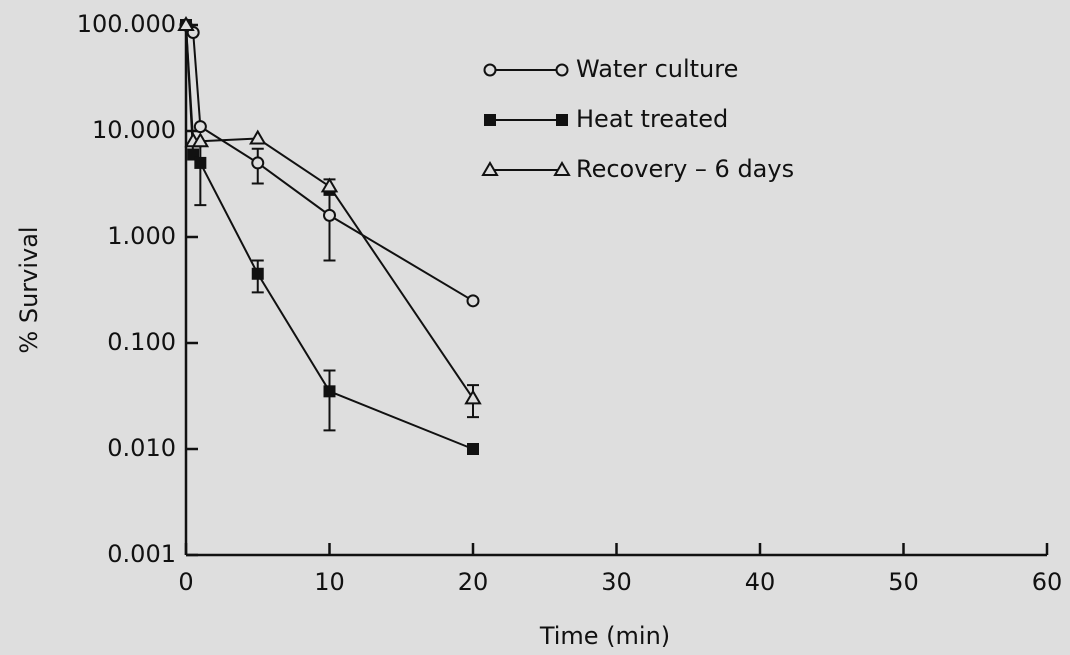 This screenshot has height=655, width=1070. Describe the element at coordinates (685, 169) in the screenshot. I see `legend-label: Recovery – 6 days` at that location.